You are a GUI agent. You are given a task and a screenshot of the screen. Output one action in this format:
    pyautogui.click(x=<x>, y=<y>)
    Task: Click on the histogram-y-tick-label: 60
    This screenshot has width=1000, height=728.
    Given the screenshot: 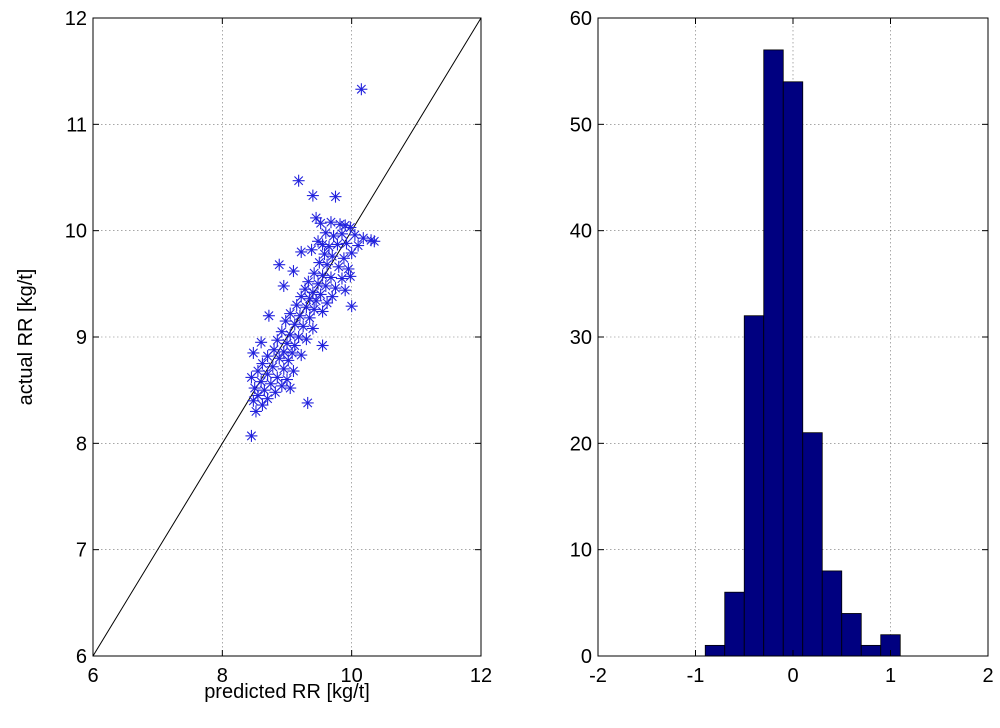 What is the action you would take?
    pyautogui.click(x=581, y=19)
    